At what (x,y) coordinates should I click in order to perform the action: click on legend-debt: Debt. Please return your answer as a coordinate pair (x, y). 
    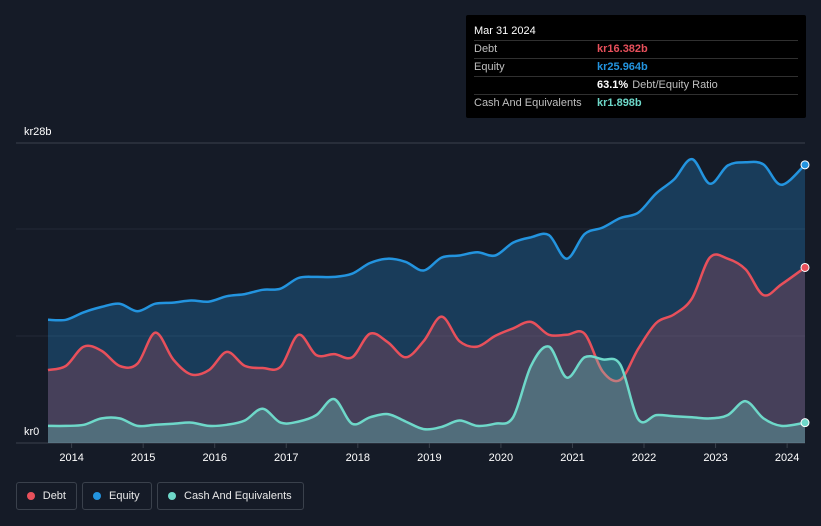
    Looking at the image, I should click on (46, 496).